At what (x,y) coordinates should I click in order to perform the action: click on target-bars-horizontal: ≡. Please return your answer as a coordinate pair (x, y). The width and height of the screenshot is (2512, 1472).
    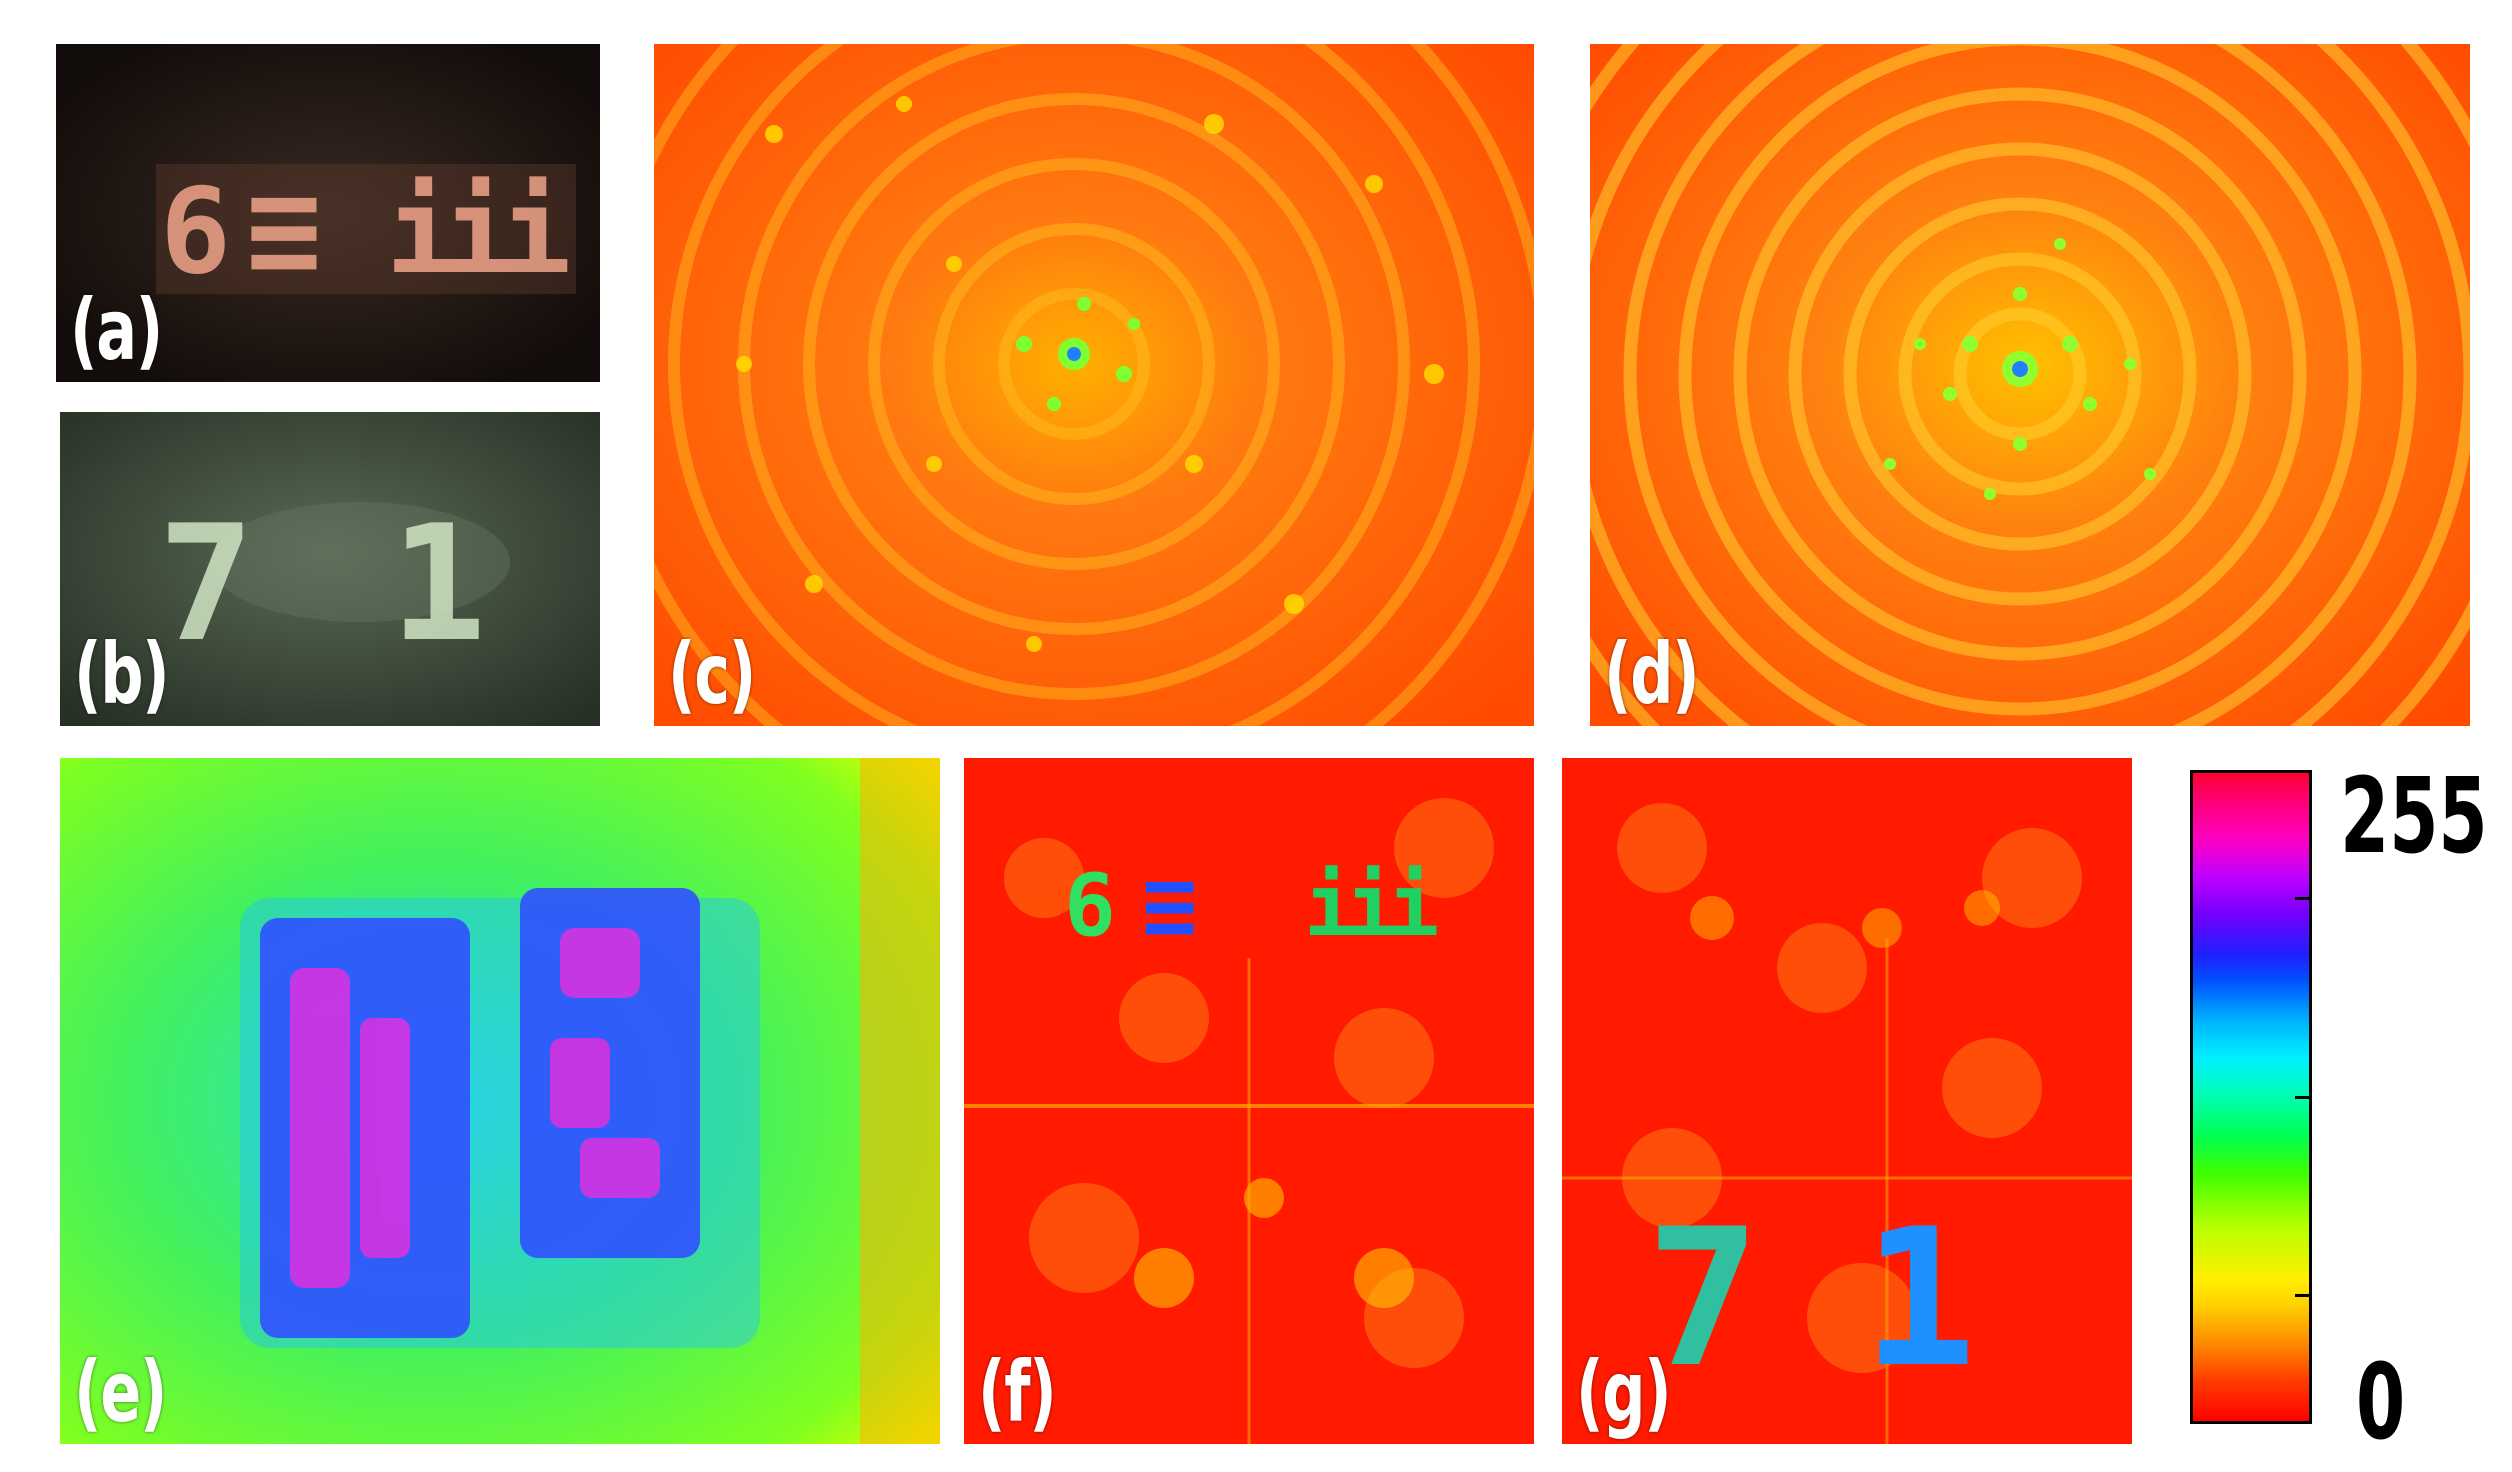
    Looking at the image, I should click on (284, 229).